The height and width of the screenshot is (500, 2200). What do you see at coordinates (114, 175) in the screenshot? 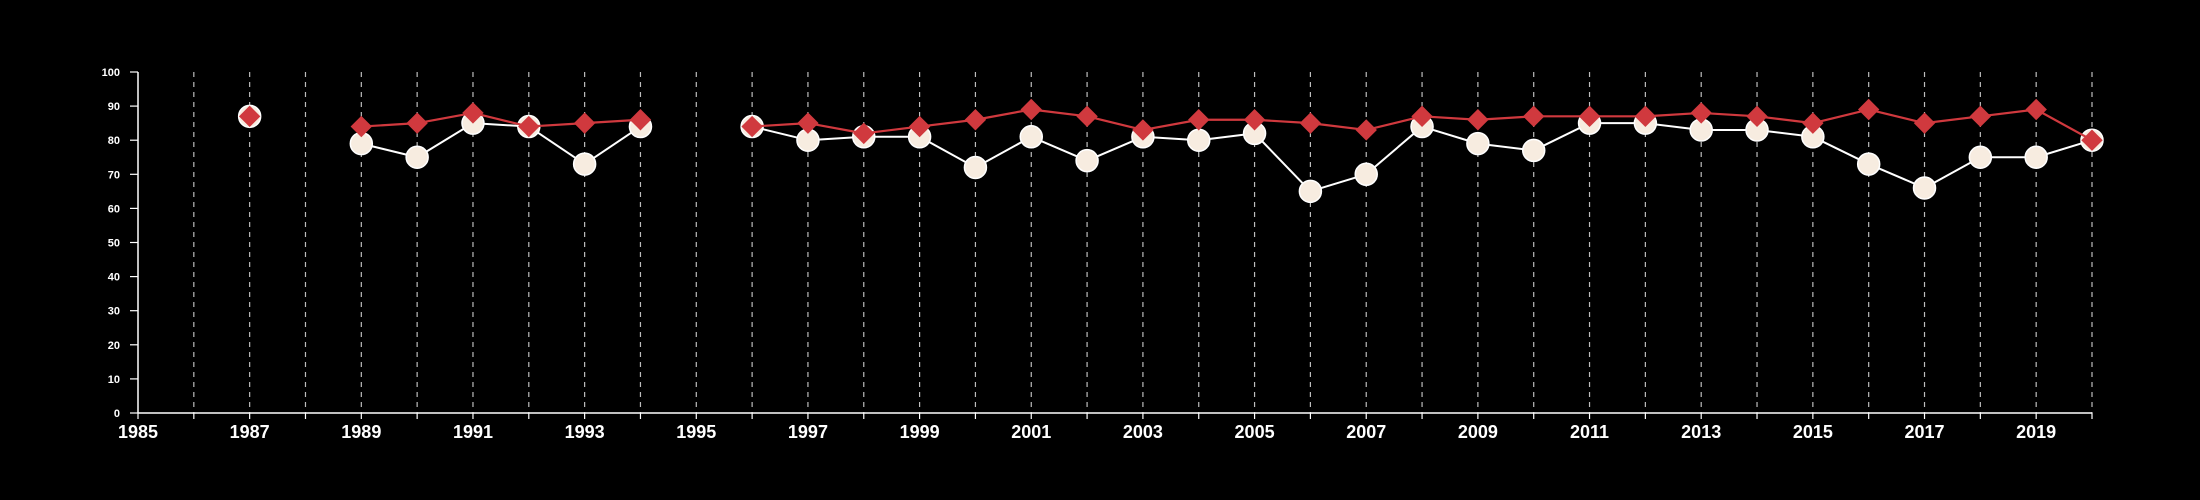
I see `y-tick-label: 70` at bounding box center [114, 175].